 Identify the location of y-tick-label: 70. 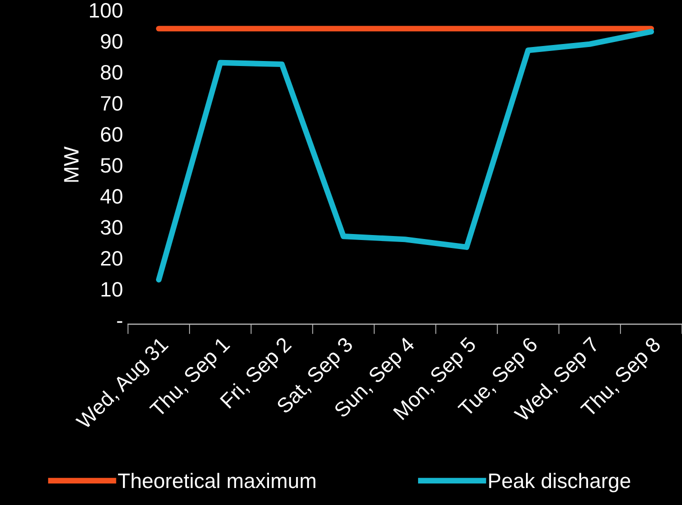
(111, 103).